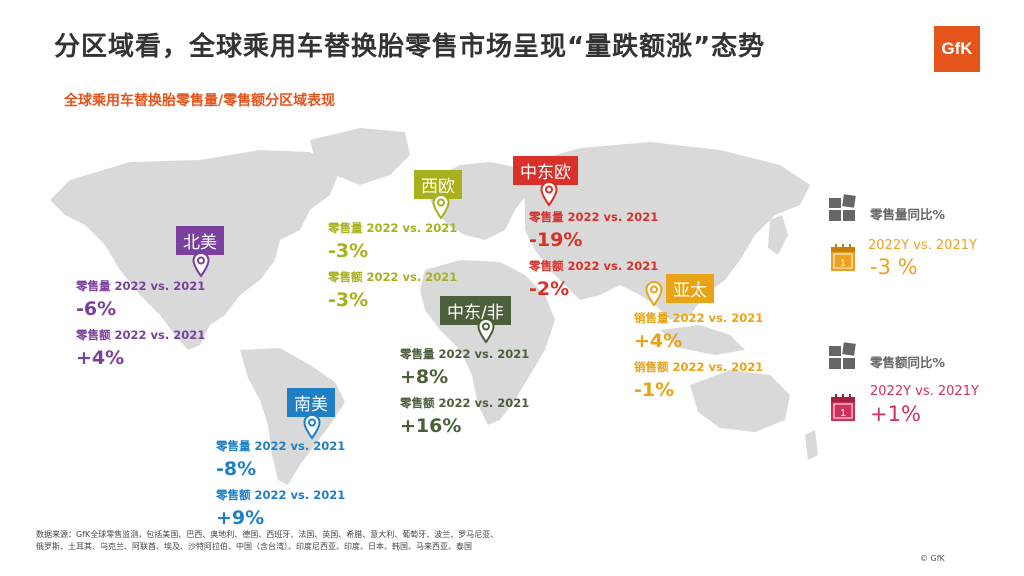  What do you see at coordinates (811, 445) in the screenshot?
I see `new-zealand-landmass` at bounding box center [811, 445].